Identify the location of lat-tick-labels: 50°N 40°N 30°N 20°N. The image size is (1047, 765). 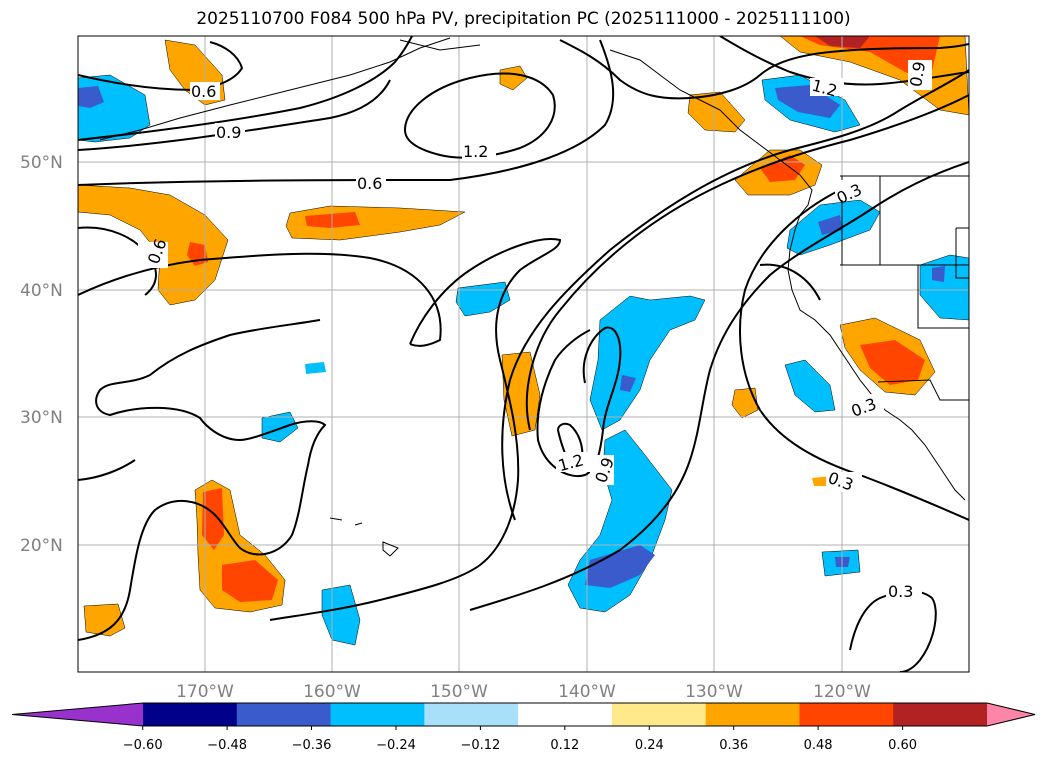
(41, 354).